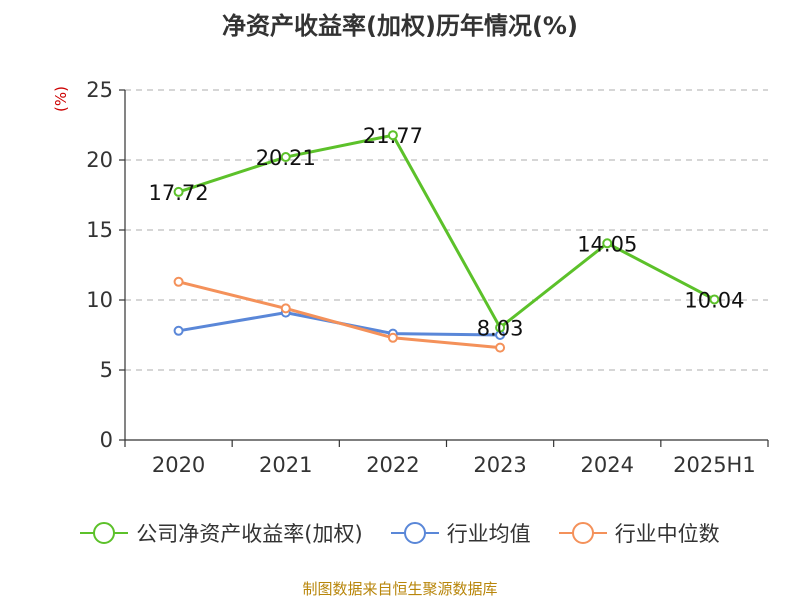 The image size is (800, 600). I want to click on data-label: 20.21, so click(286, 158).